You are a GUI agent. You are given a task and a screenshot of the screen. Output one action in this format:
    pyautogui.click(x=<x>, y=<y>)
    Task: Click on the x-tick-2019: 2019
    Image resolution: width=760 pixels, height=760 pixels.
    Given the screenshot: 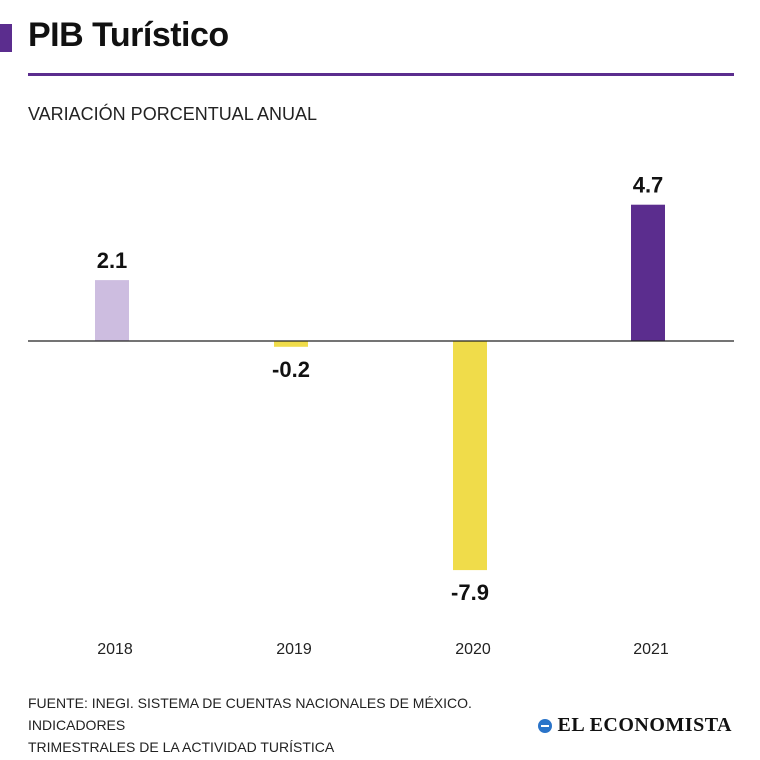 What is the action you would take?
    pyautogui.click(x=294, y=649)
    